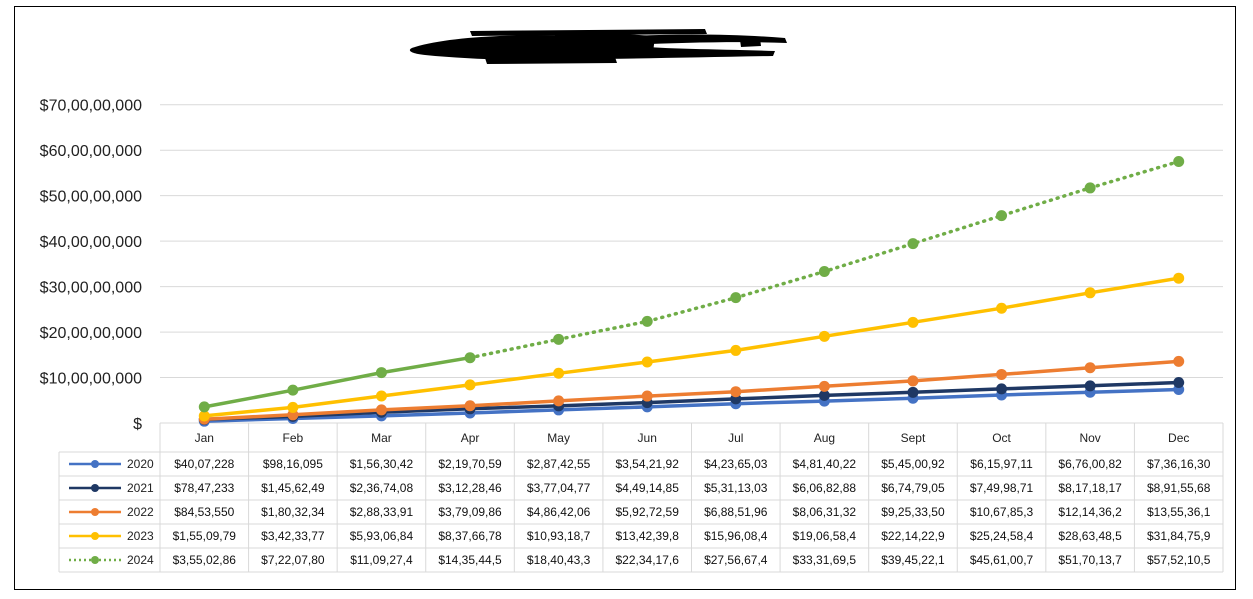 The image size is (1253, 599). What do you see at coordinates (1179, 464) in the screenshot?
I see `table-cell: $7,36,16,30` at bounding box center [1179, 464].